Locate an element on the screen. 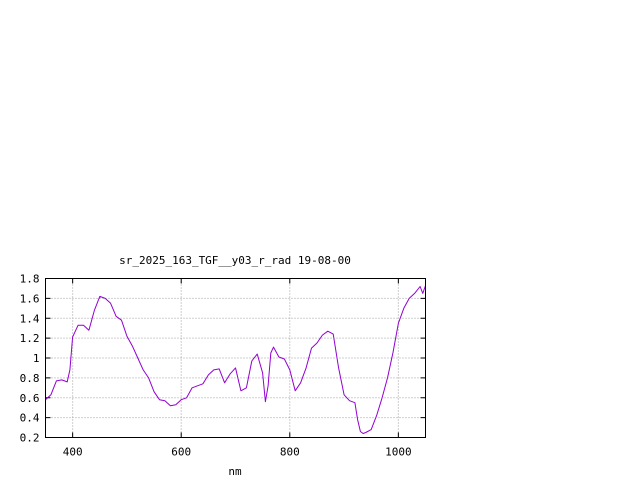 The image size is (640, 485). y-tick-label: 1.8 is located at coordinates (30, 279).